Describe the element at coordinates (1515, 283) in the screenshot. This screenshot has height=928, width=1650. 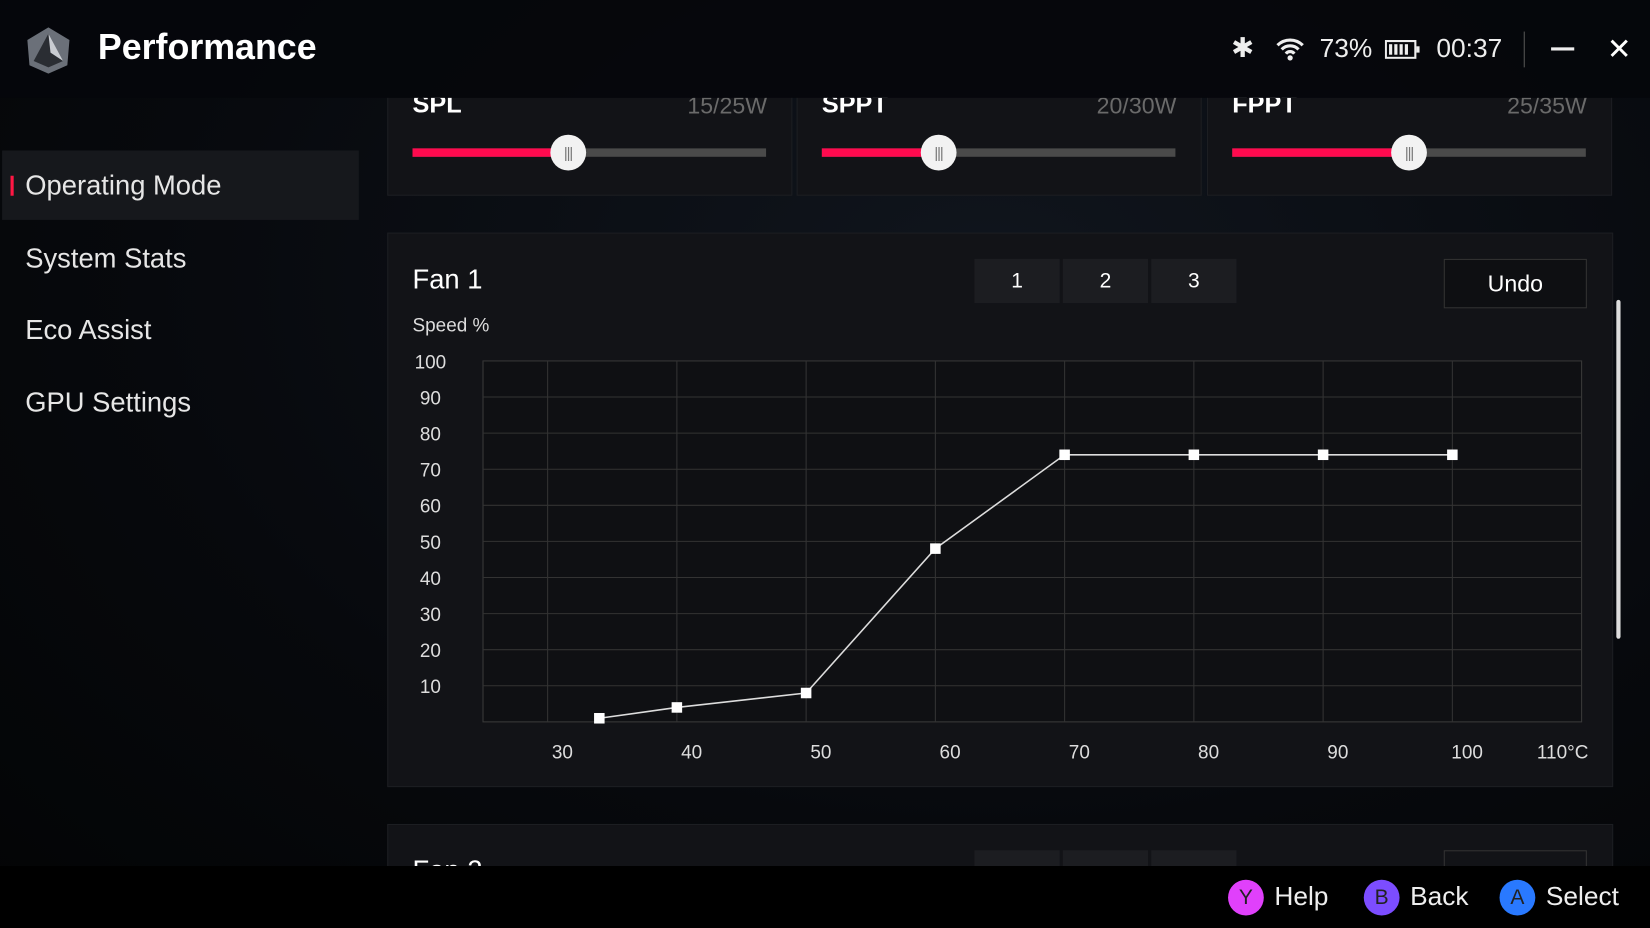
I see `undo-button: Undo` at that location.